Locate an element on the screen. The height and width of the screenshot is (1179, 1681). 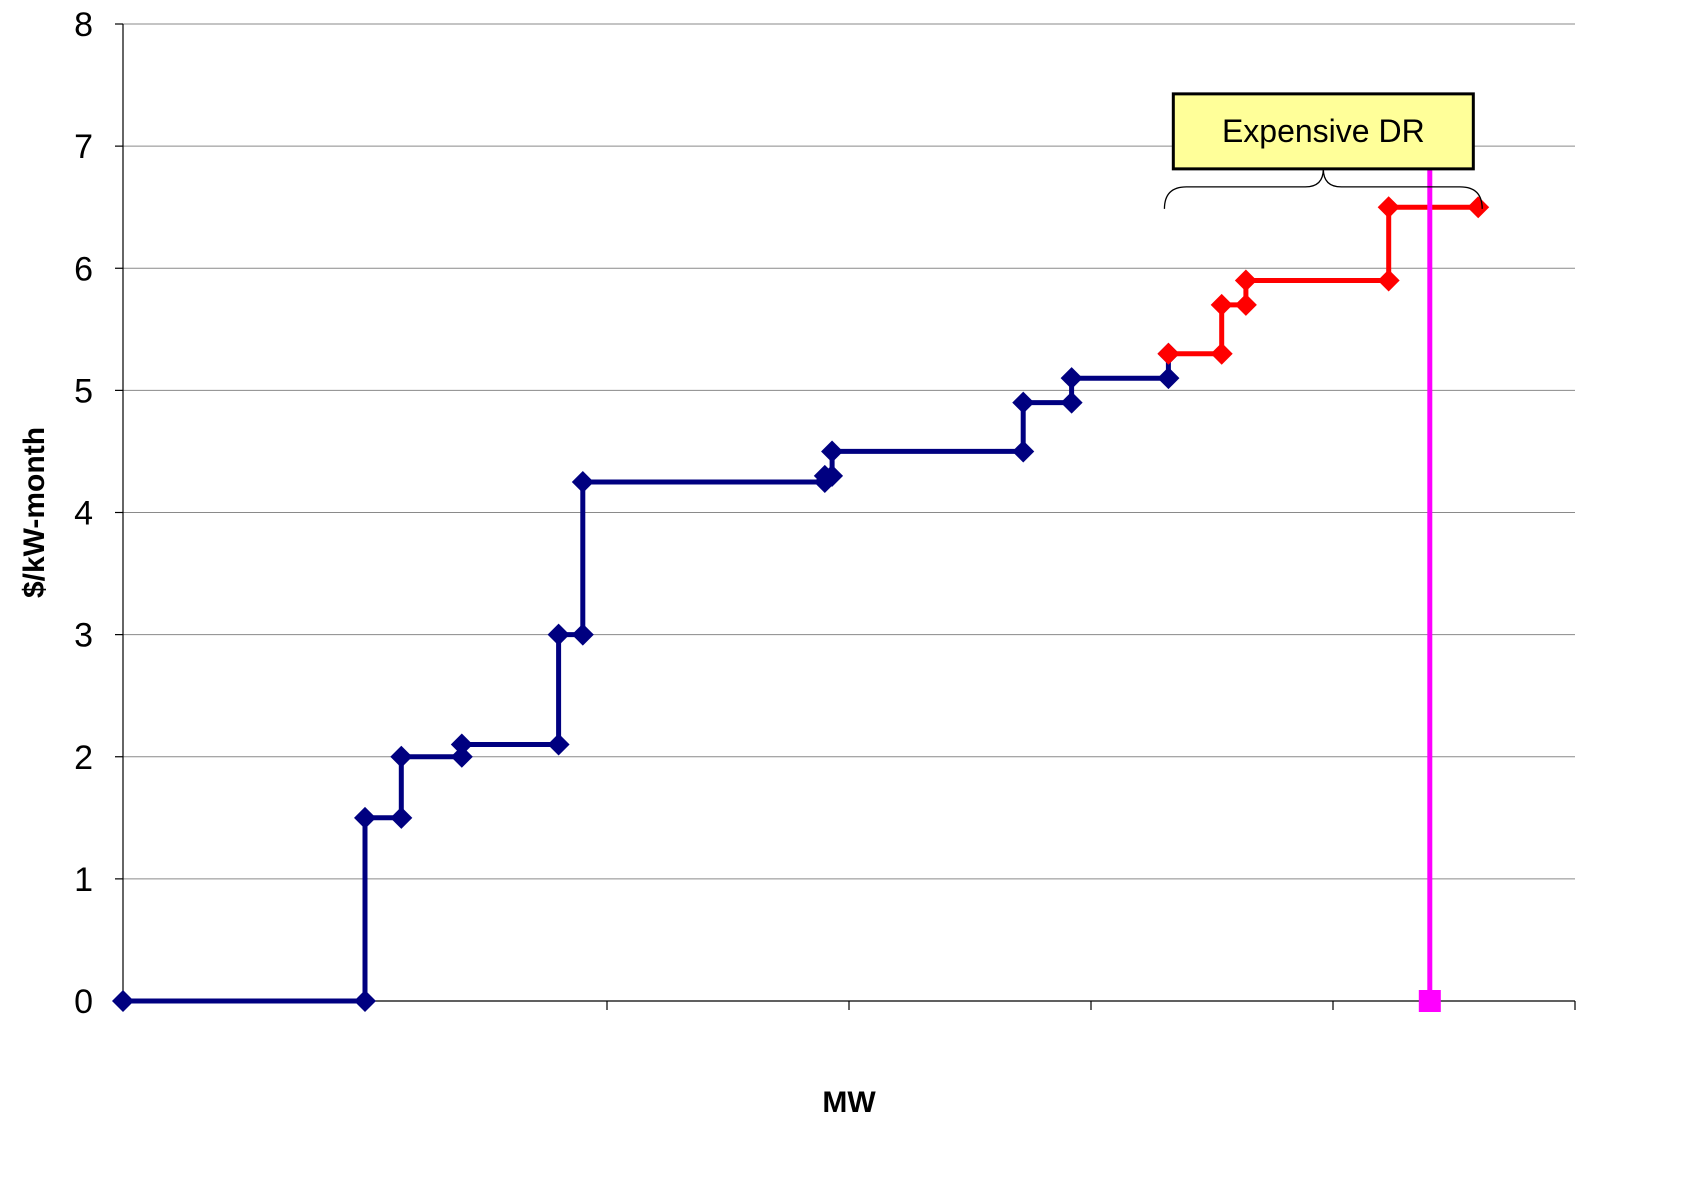
y-tick-label-3: 3 is located at coordinates (83, 636).